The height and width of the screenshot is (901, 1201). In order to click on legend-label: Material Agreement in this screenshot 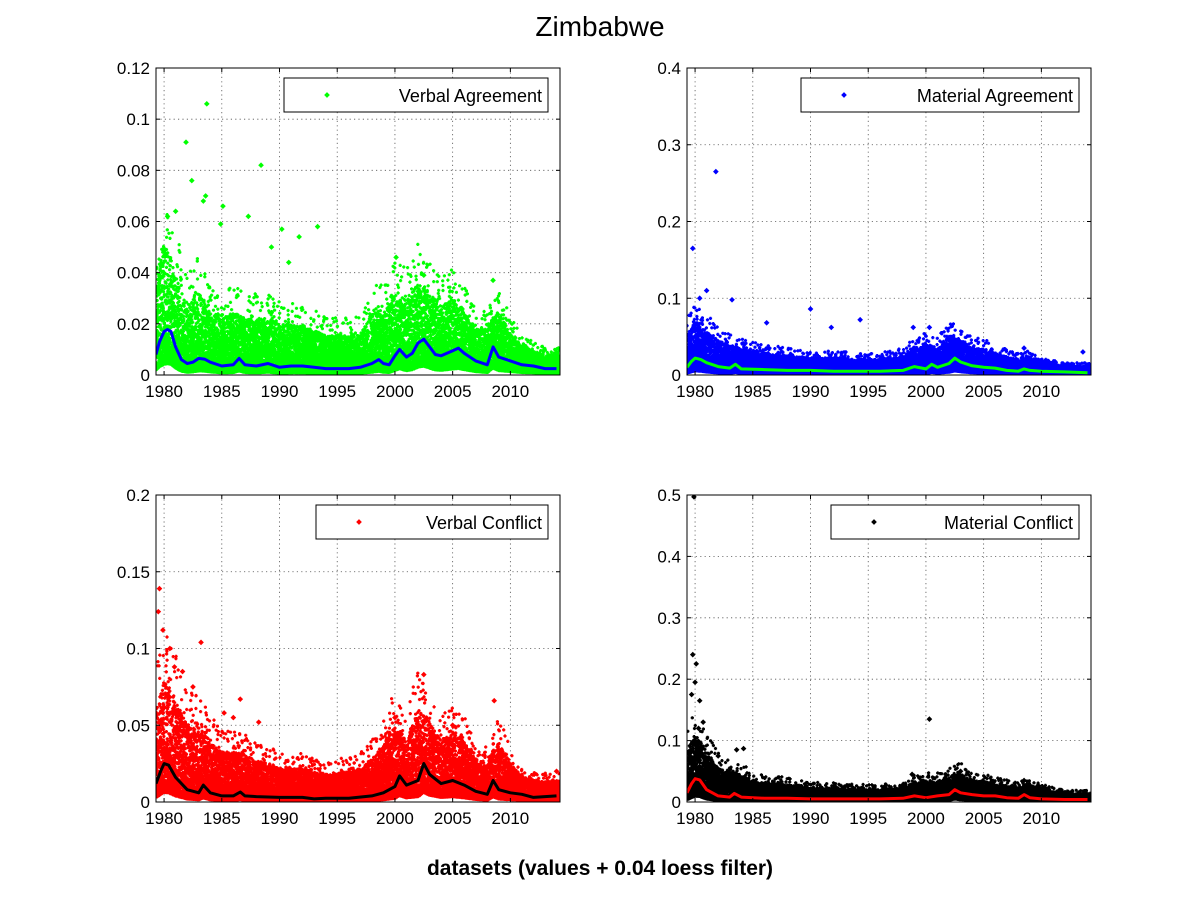, I will do `click(995, 96)`.